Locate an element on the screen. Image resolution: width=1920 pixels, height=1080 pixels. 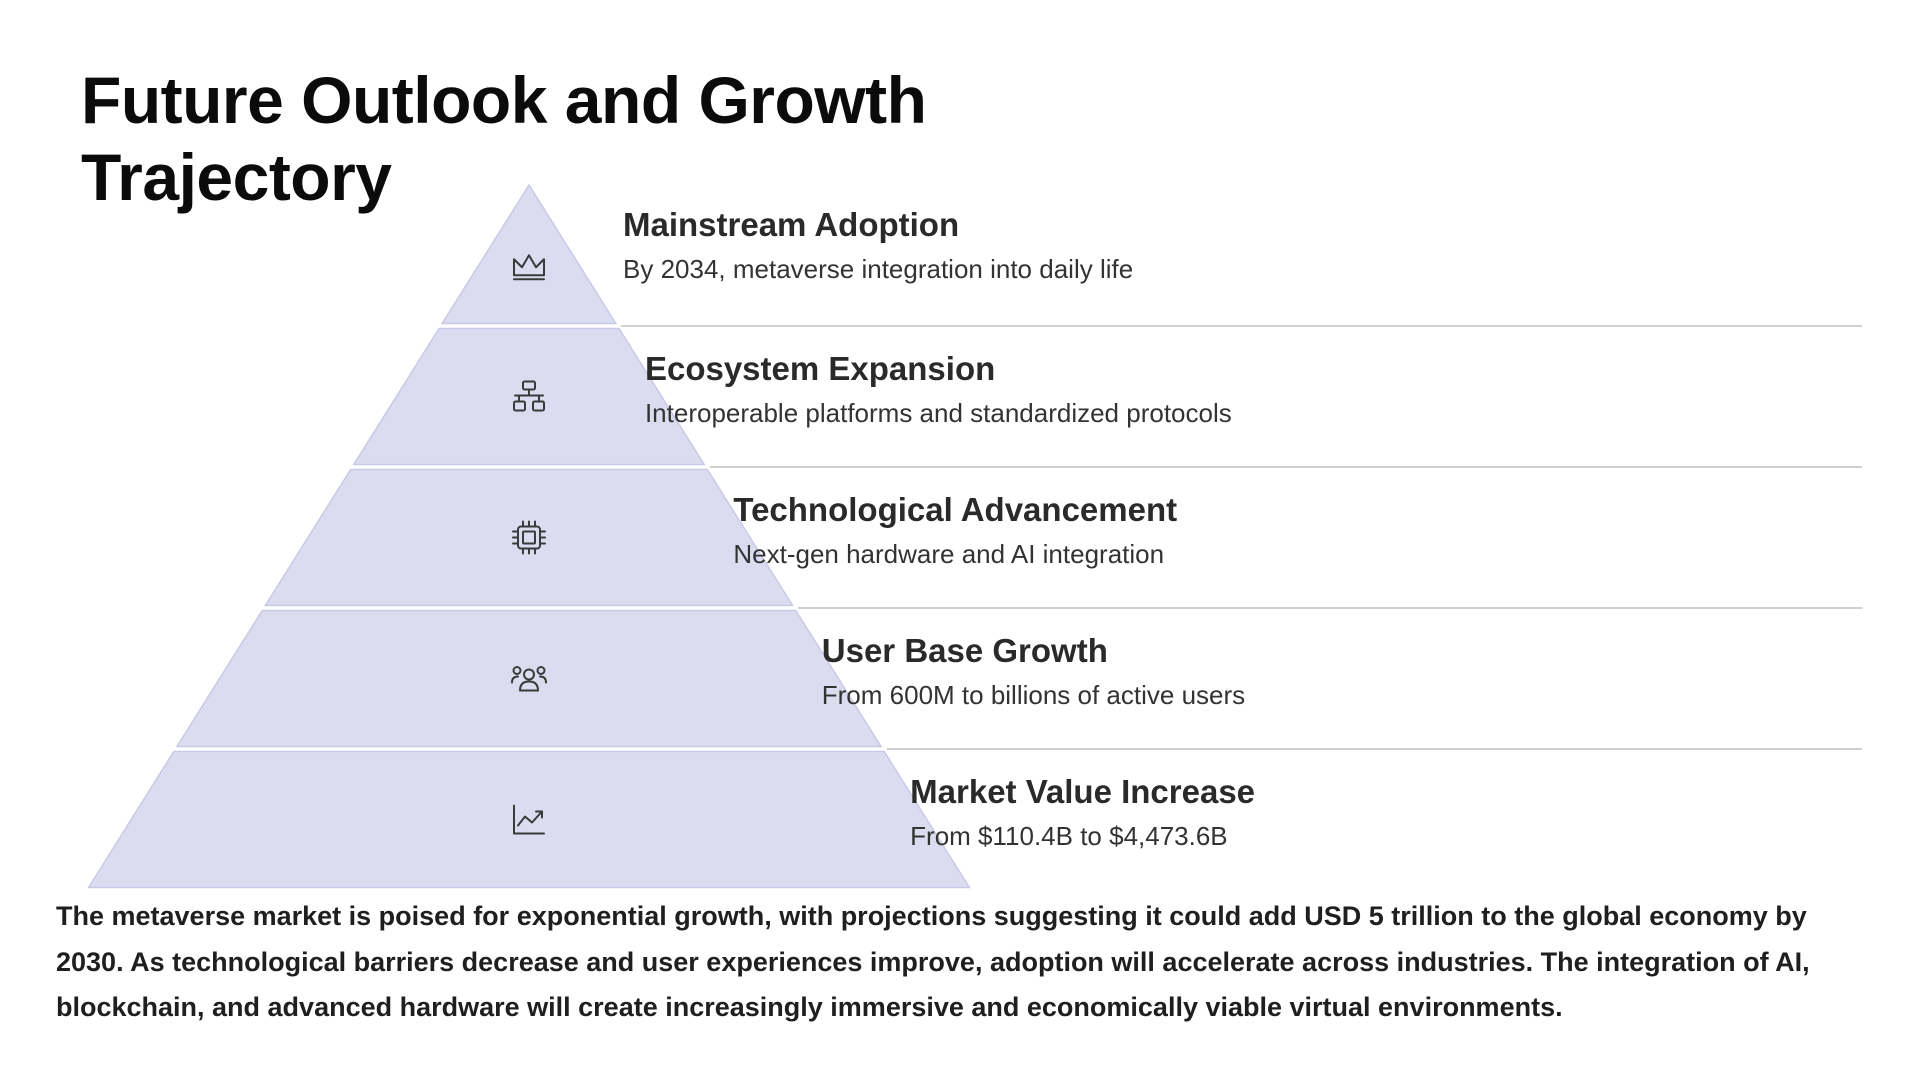
level-title: Ecosystem Expansion is located at coordinates (820, 368).